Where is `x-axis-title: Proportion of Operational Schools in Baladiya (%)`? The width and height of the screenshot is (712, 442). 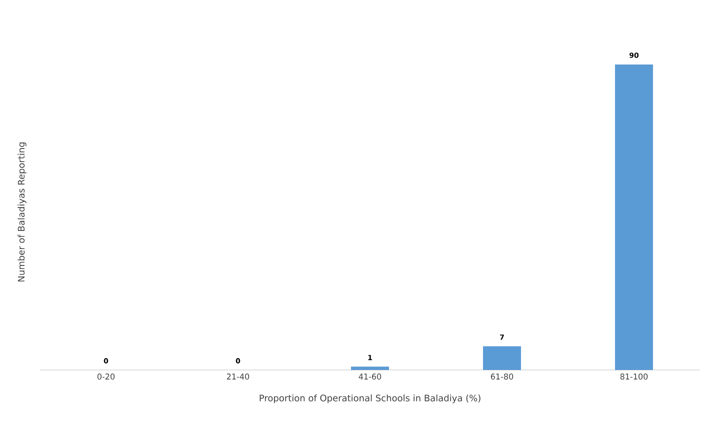 x-axis-title: Proportion of Operational Schools in Baladiya (%) is located at coordinates (370, 399).